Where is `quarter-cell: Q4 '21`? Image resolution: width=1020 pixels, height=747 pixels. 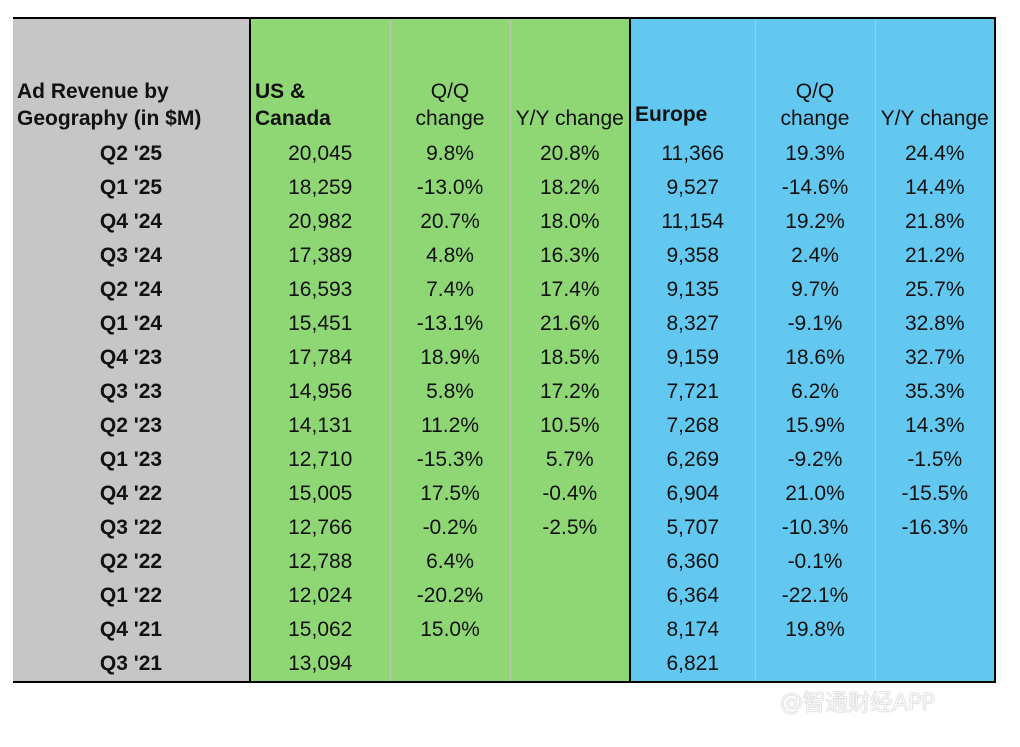
quarter-cell: Q4 '21 is located at coordinates (131, 630).